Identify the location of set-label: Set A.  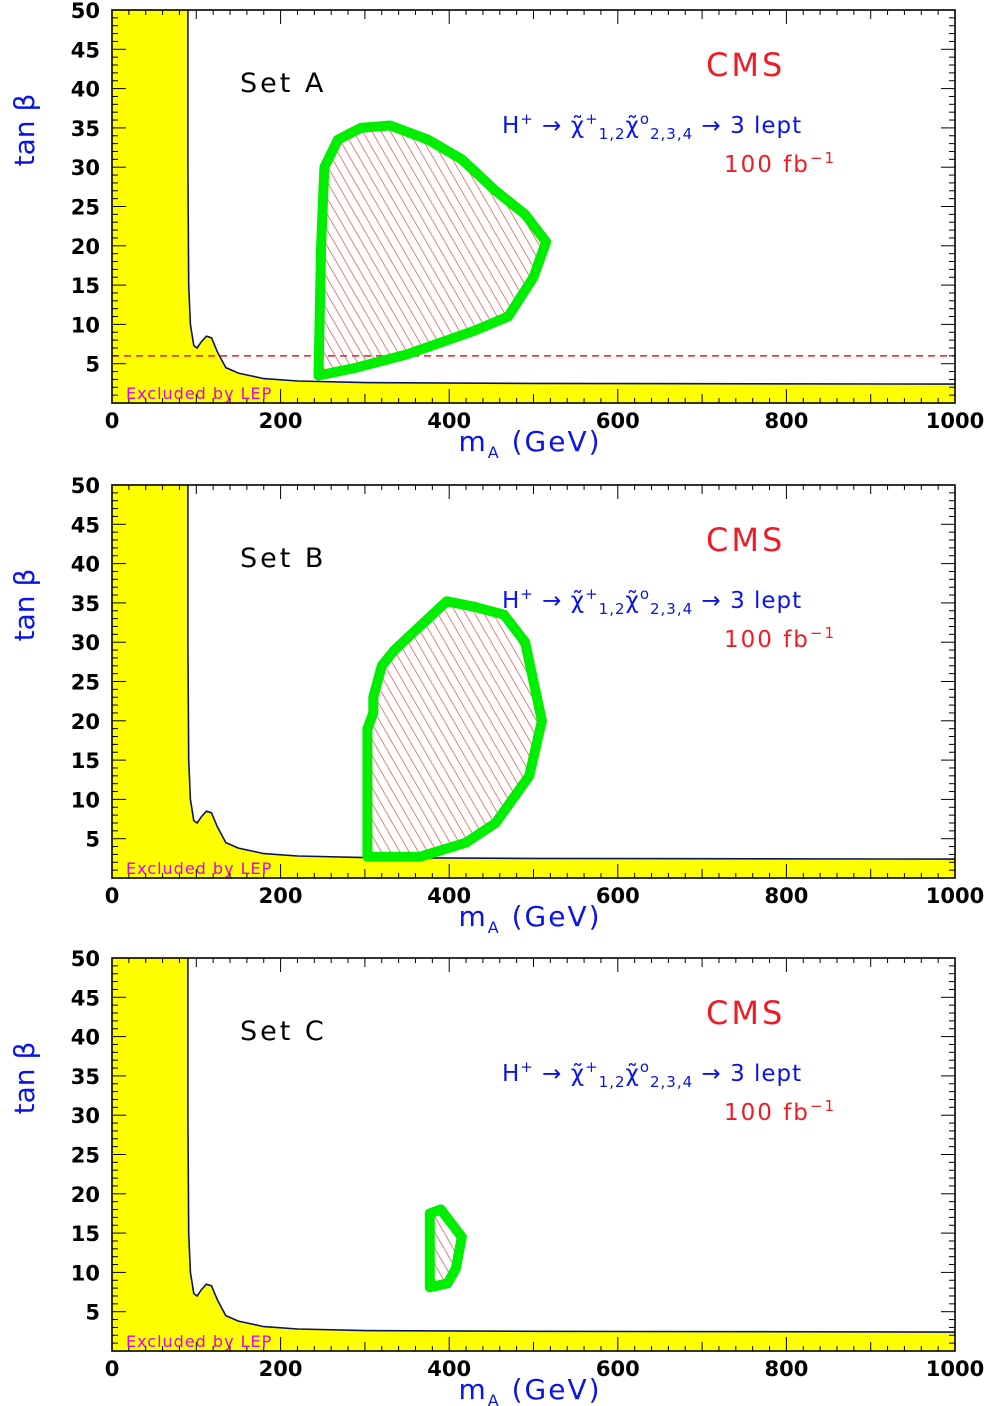
(283, 83).